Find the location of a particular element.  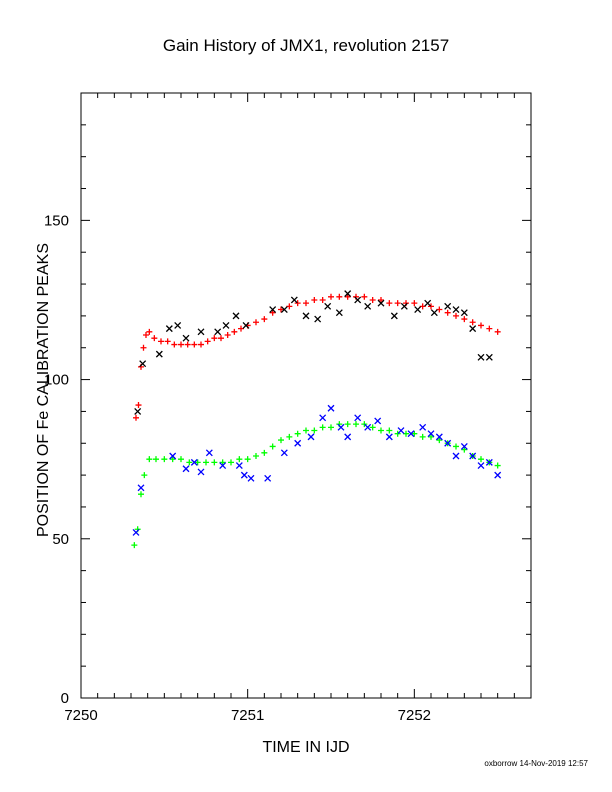

y-axis-label: POSITION OF Fe CALIBRATION PEAKS is located at coordinates (43, 390).